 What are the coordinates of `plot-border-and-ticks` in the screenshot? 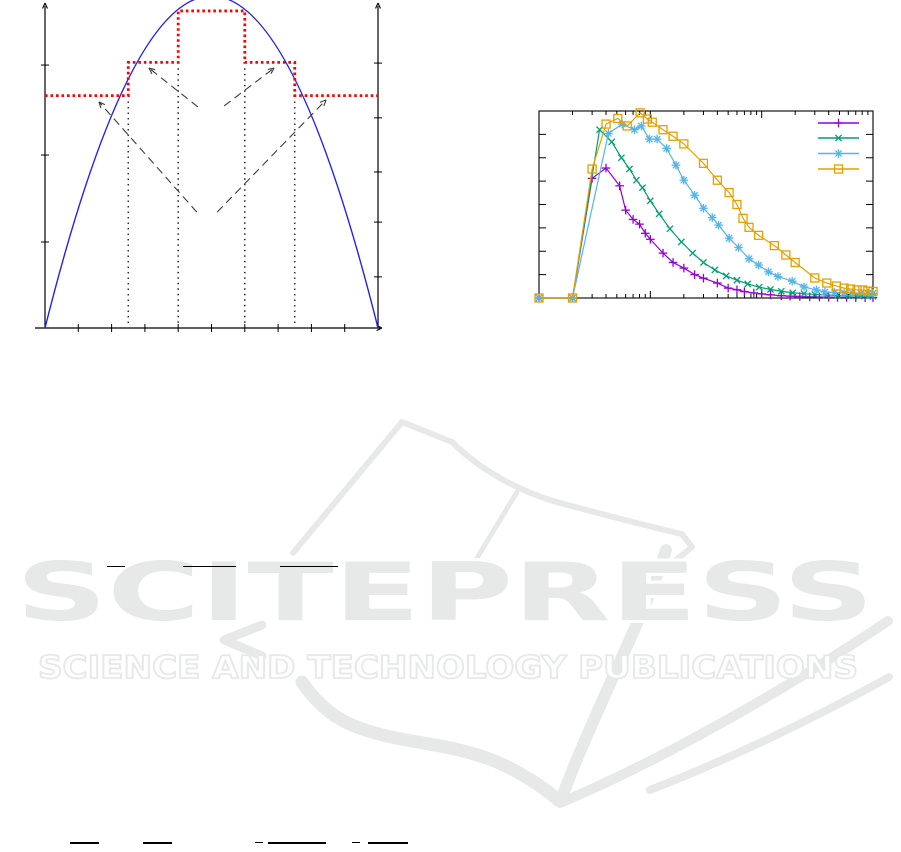 It's located at (706, 204).